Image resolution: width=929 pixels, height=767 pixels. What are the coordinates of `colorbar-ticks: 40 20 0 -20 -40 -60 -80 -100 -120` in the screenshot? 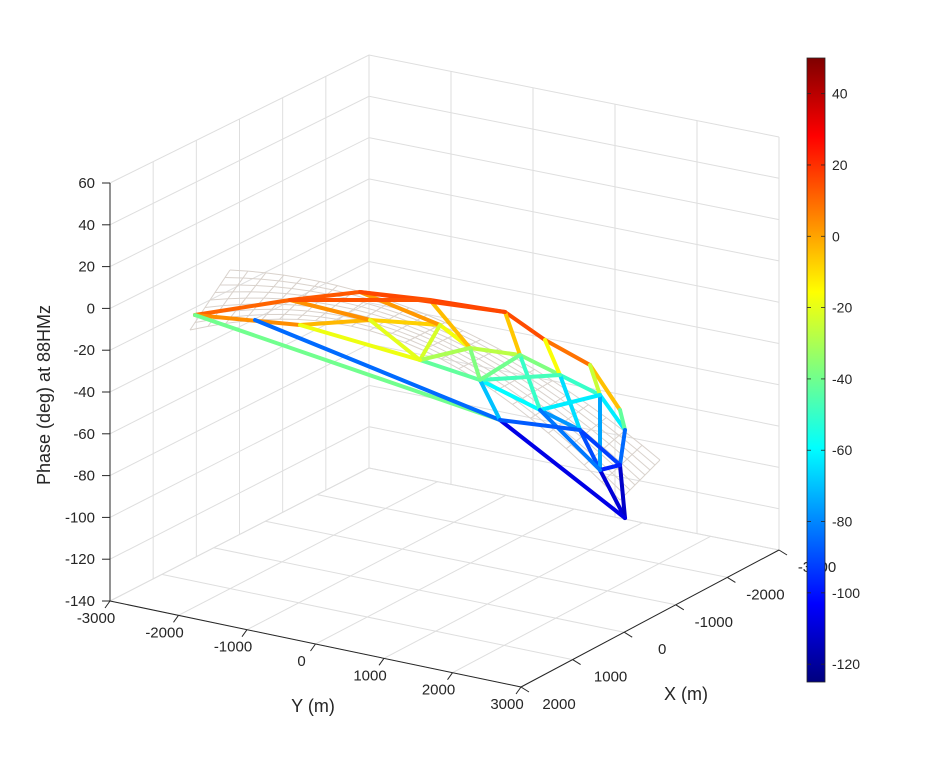 It's located at (833, 379).